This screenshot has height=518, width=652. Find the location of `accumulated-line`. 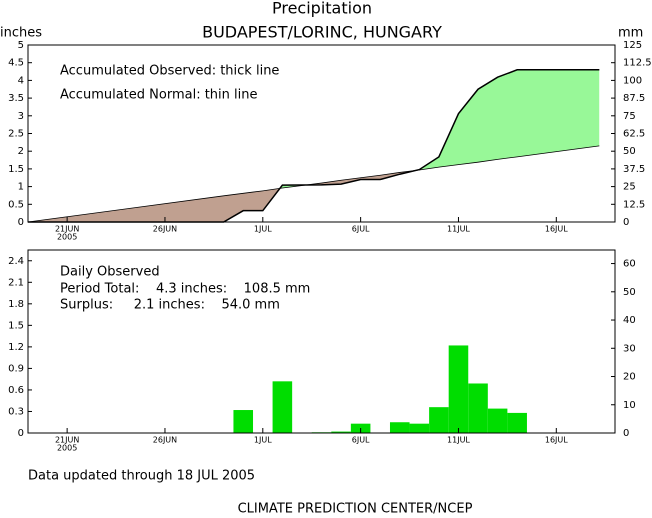

accumulated-line is located at coordinates (313, 184).